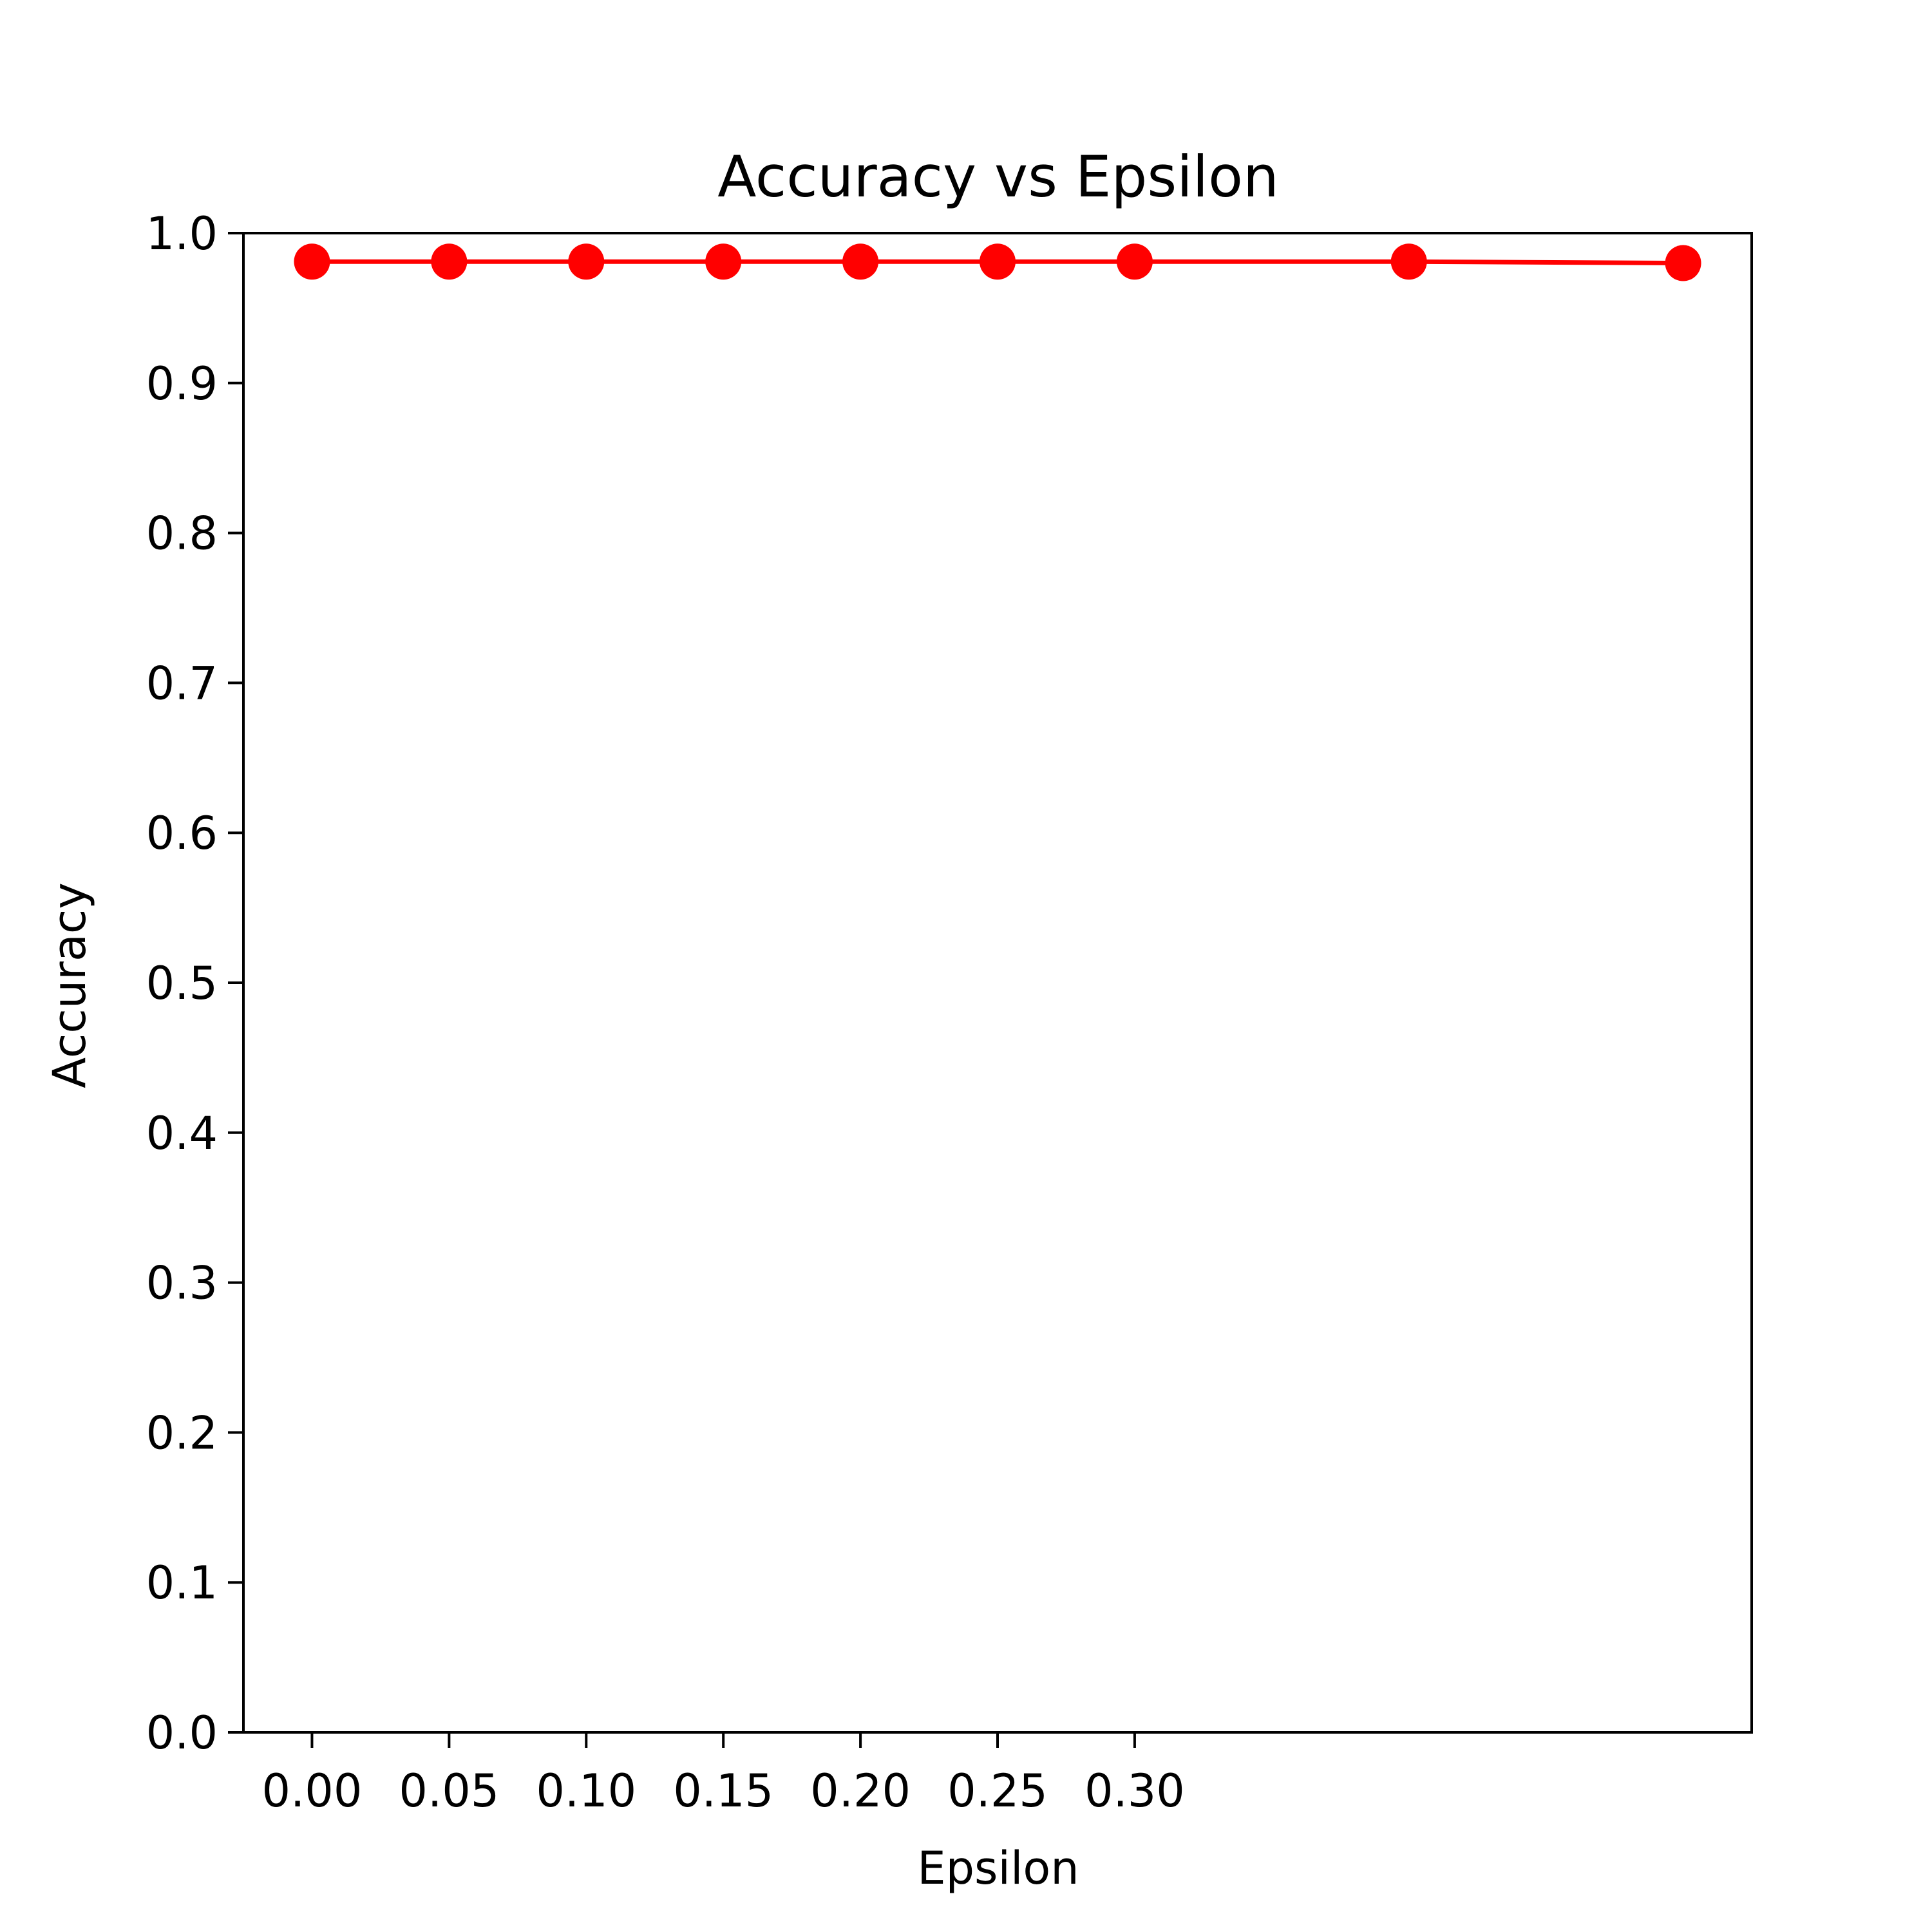 The image size is (1932, 1932). Describe the element at coordinates (182, 1133) in the screenshot. I see `y-tick-label: 0.4` at that location.